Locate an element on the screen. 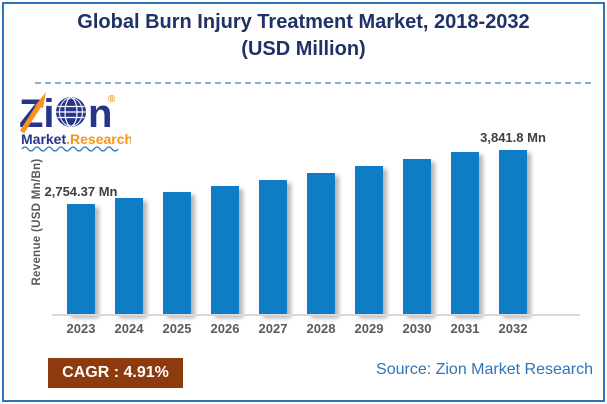  bar-2027 is located at coordinates (273, 247).